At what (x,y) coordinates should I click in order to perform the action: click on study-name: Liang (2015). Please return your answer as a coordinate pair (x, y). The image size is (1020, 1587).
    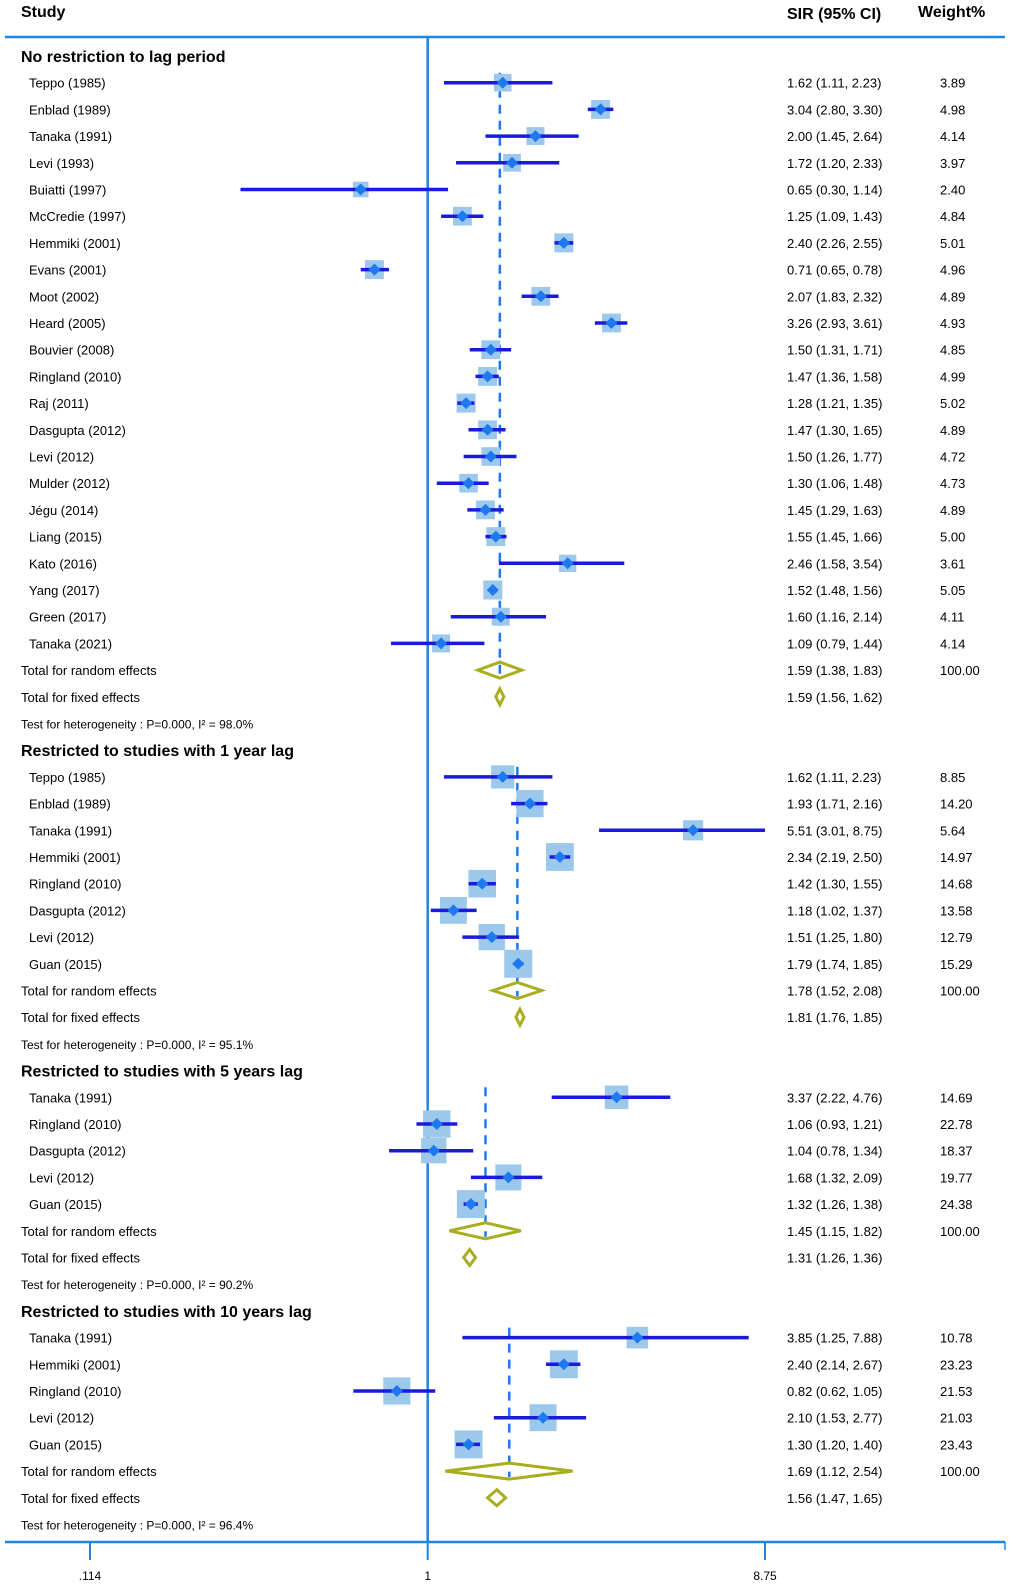
    Looking at the image, I should click on (65, 537).